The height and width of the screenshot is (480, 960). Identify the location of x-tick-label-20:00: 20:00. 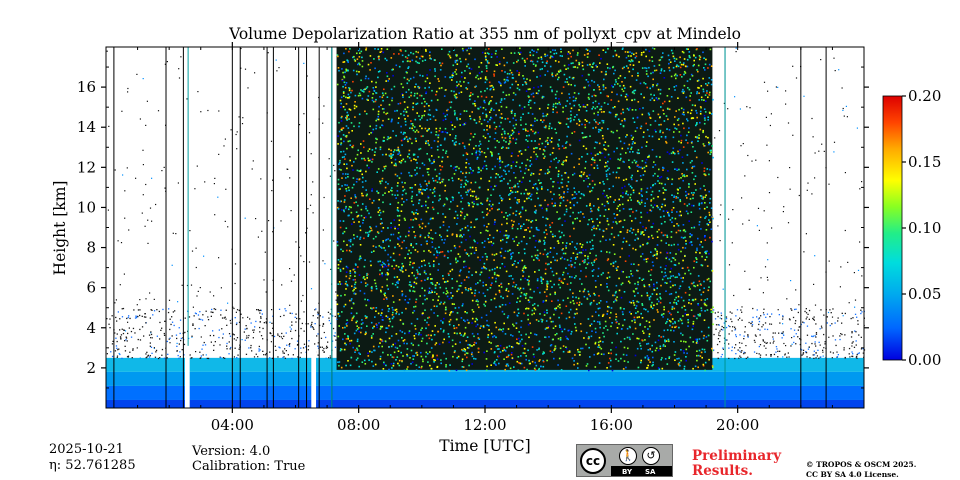
(737, 425).